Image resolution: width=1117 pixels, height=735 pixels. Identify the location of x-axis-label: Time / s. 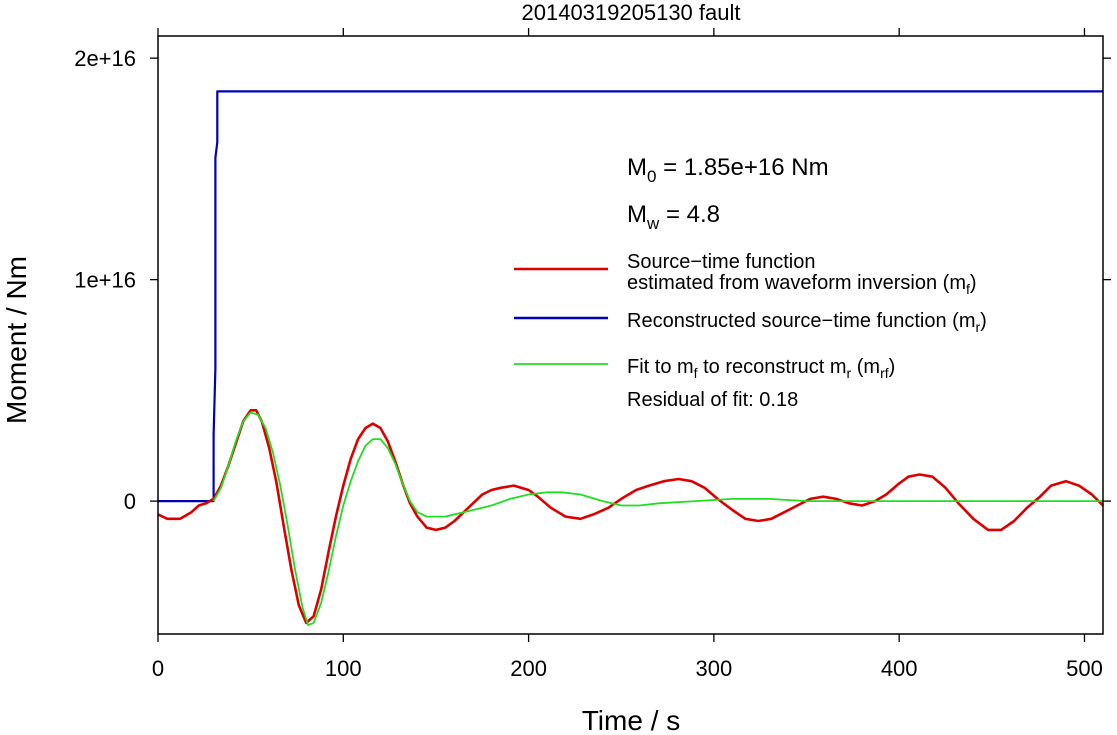
(631, 720).